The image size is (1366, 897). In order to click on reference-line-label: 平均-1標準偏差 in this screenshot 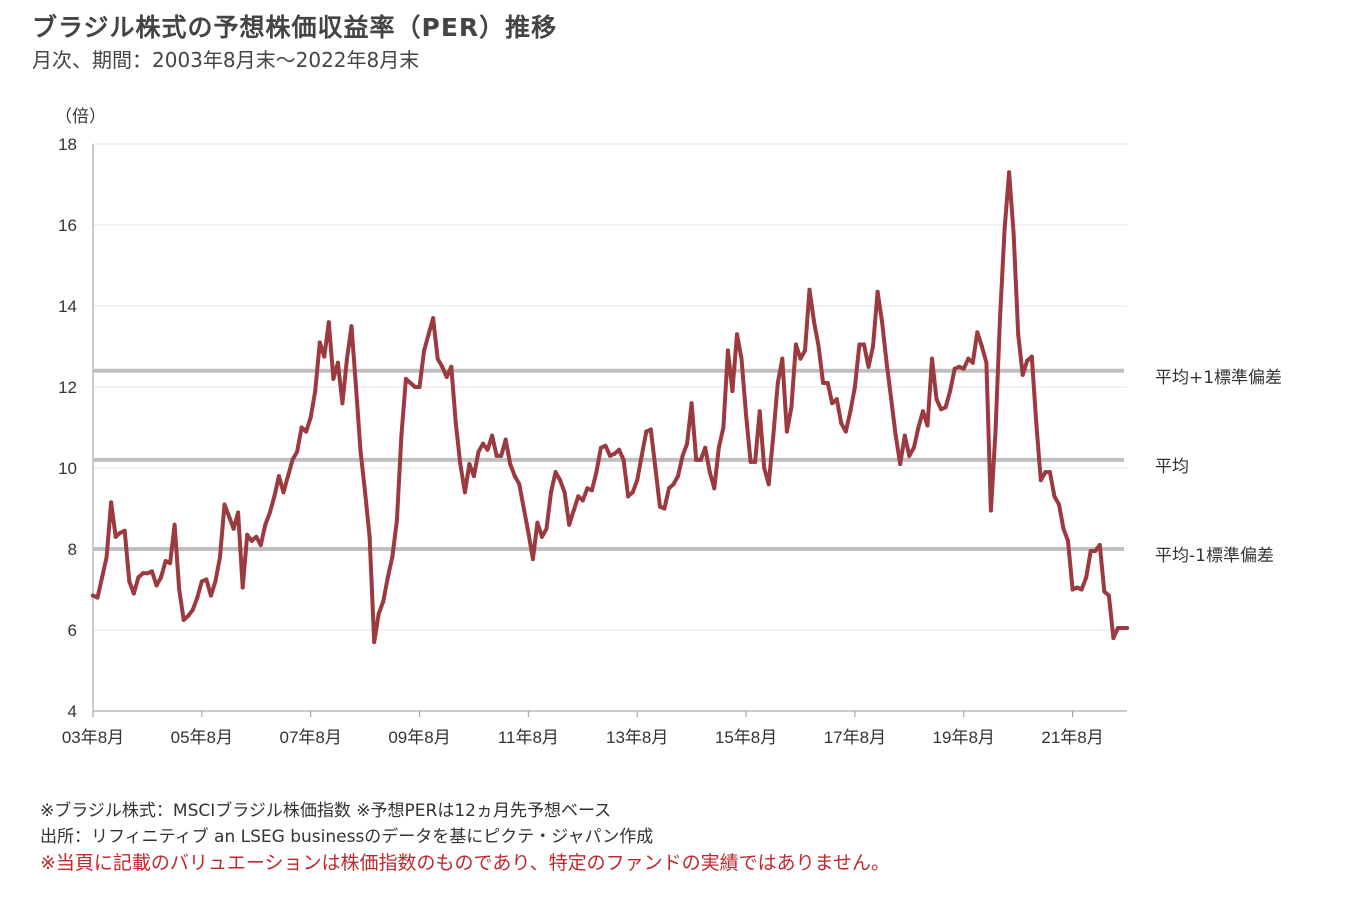, I will do `click(1214, 556)`.